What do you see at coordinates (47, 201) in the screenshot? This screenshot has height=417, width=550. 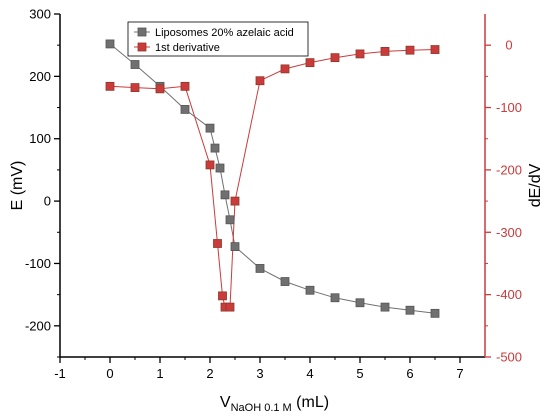 I see `left-y-tick-label: 0` at bounding box center [47, 201].